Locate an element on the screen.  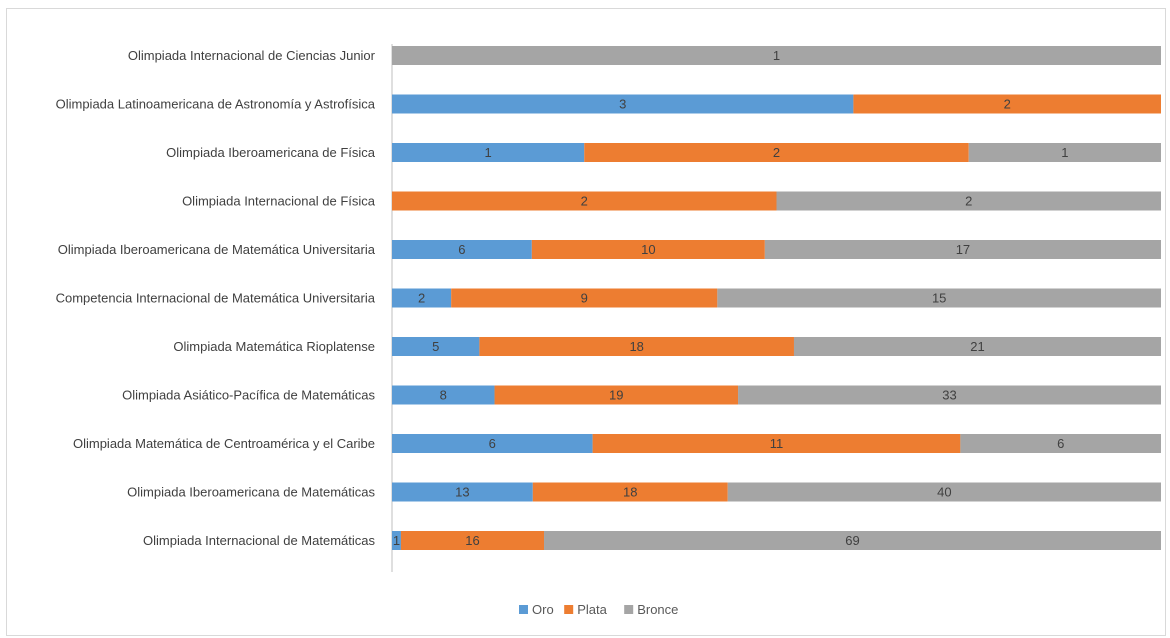
data-label-bronce-8: 6 is located at coordinates (1060, 443).